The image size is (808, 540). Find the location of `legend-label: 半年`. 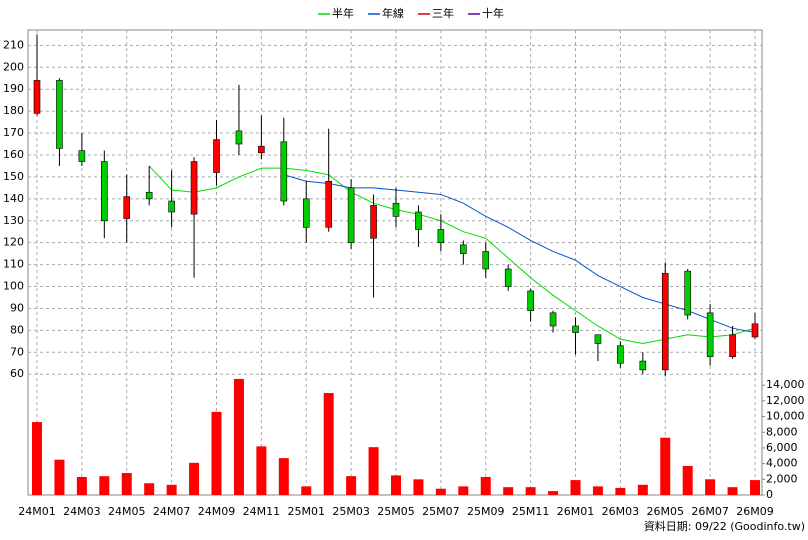

legend-label: 半年 is located at coordinates (343, 13).